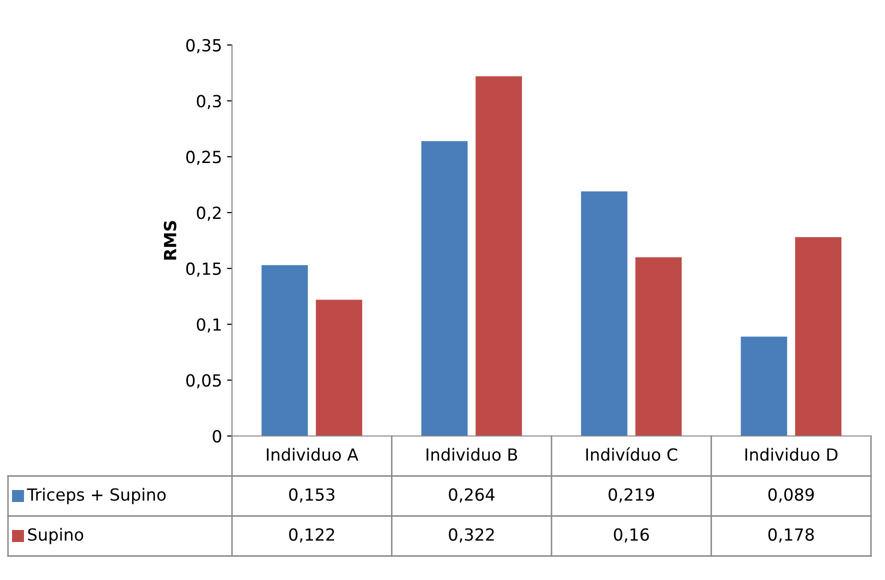 This screenshot has width=885, height=580. I want to click on legend-label: Supino, so click(56, 536).